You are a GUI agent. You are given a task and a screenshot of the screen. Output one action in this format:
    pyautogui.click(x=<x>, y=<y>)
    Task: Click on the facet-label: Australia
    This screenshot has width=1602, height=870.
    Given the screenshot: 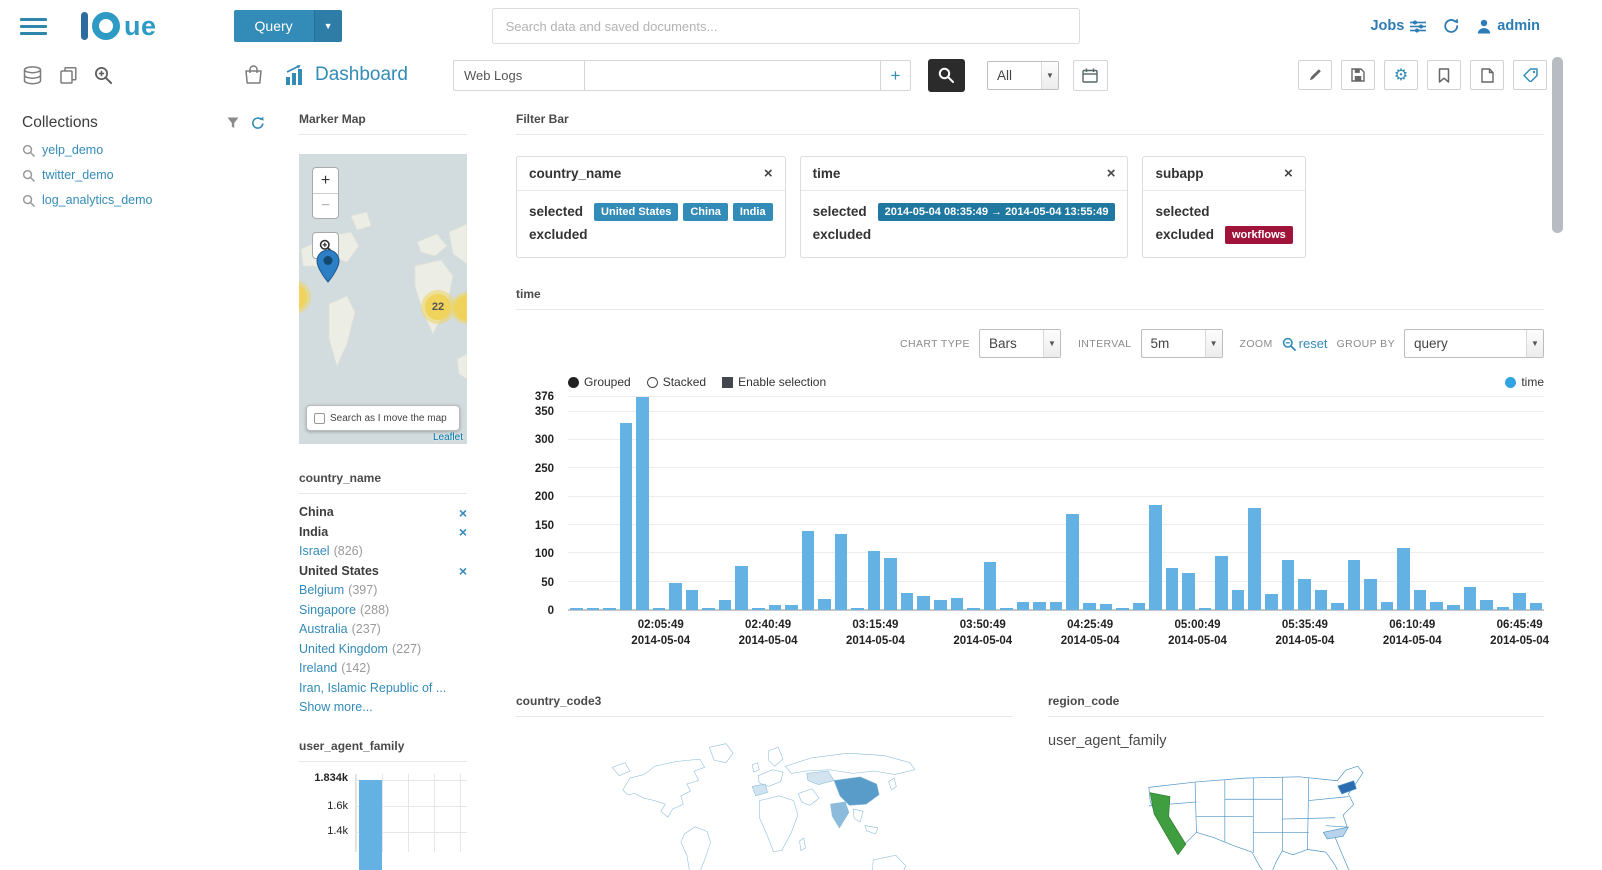 What is the action you would take?
    pyautogui.click(x=323, y=629)
    